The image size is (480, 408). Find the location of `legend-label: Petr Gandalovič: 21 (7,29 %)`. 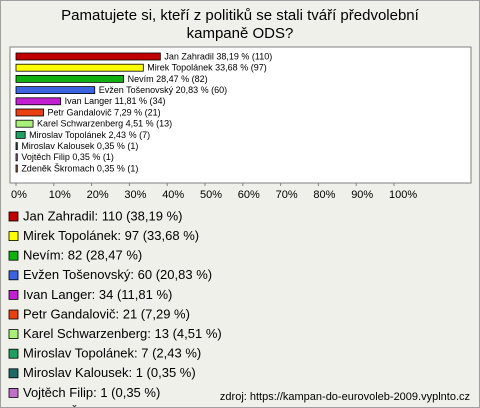

legend-label: Petr Gandalovič: 21 (7,29 %) is located at coordinates (106, 313).